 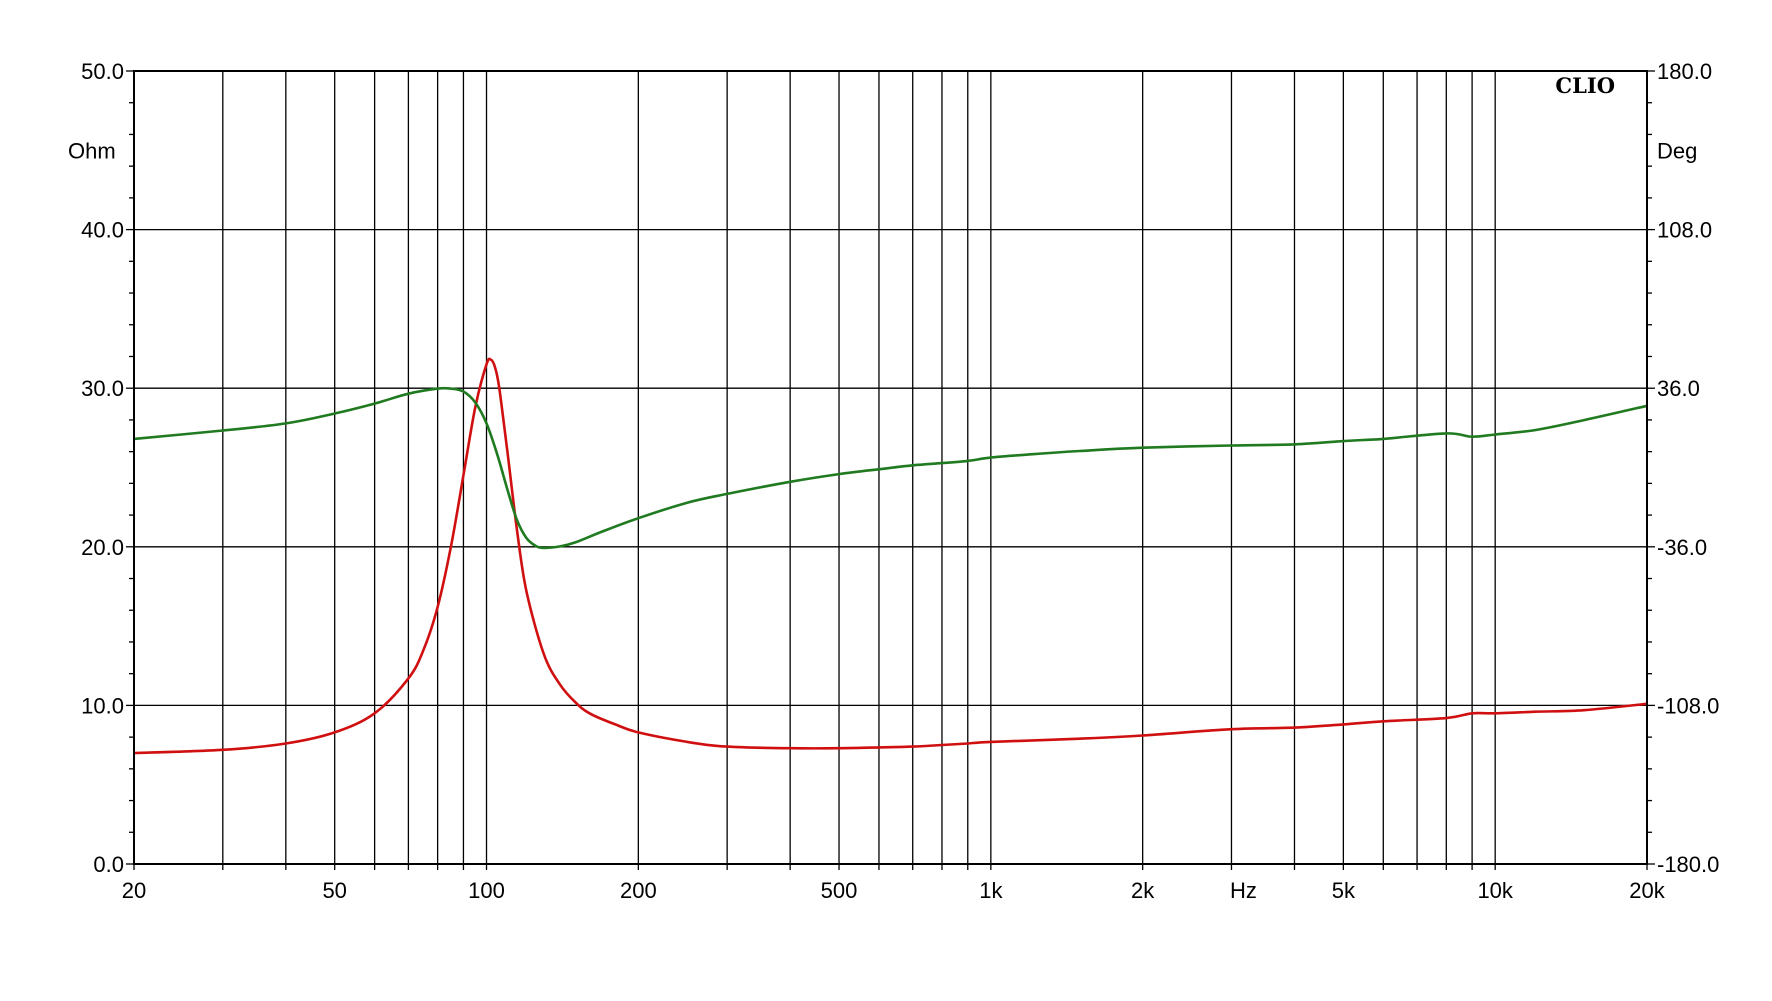 I want to click on x-tick-label: 50, so click(x=334, y=890).